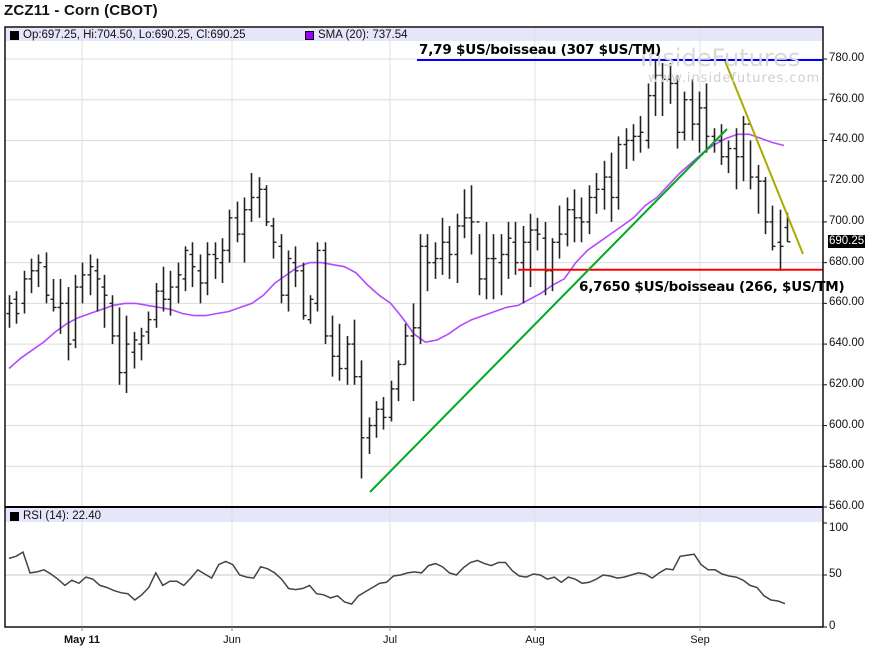 The image size is (875, 654). Describe the element at coordinates (14, 35) in the screenshot. I see `ohlc-swatch-icon` at that location.